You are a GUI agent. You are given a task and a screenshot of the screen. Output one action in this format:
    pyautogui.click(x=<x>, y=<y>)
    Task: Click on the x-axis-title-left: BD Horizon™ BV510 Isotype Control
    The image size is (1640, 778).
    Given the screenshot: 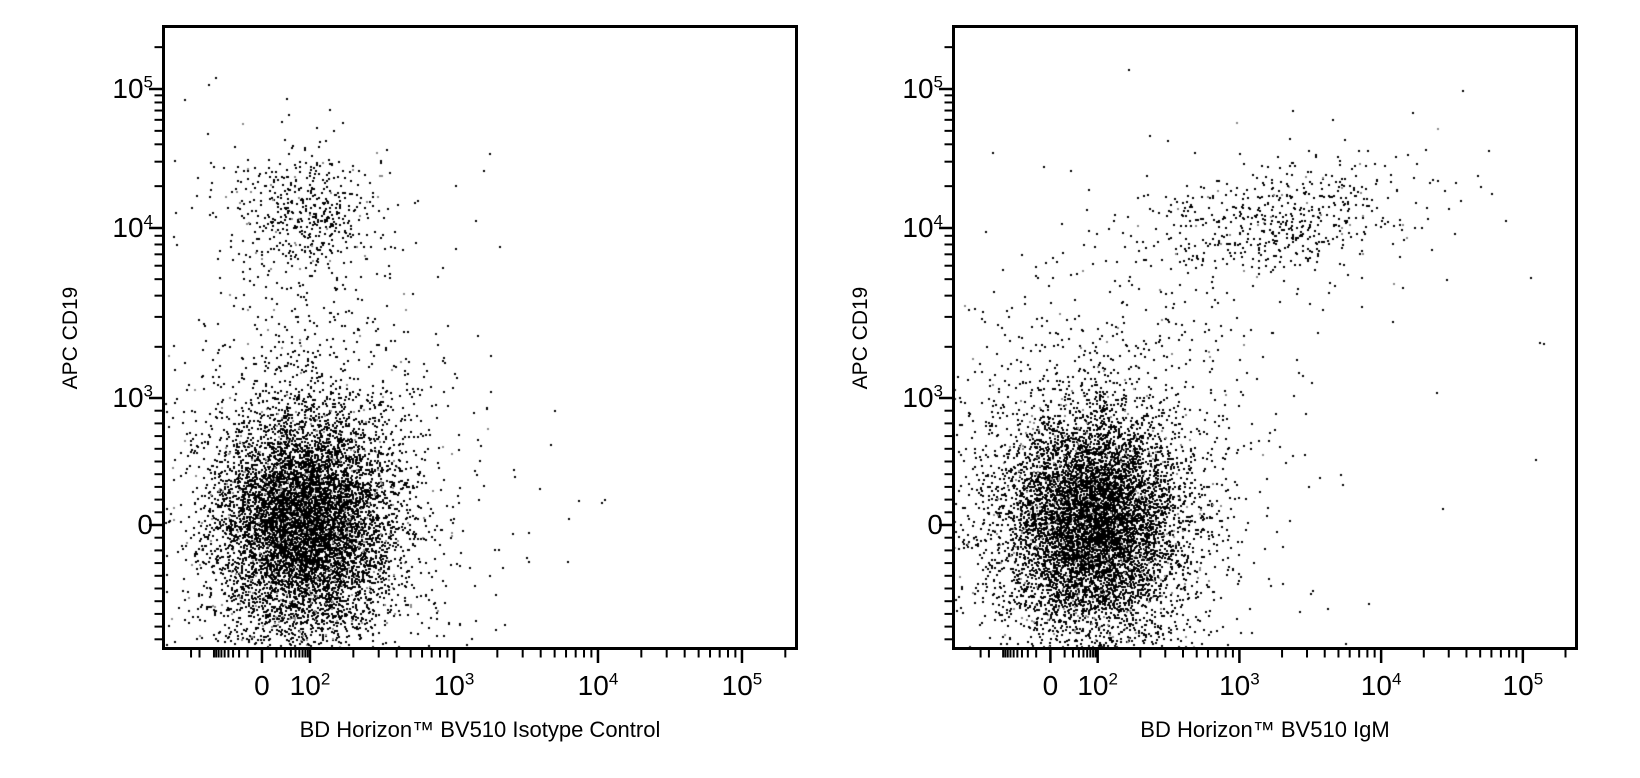 What is the action you would take?
    pyautogui.click(x=480, y=729)
    